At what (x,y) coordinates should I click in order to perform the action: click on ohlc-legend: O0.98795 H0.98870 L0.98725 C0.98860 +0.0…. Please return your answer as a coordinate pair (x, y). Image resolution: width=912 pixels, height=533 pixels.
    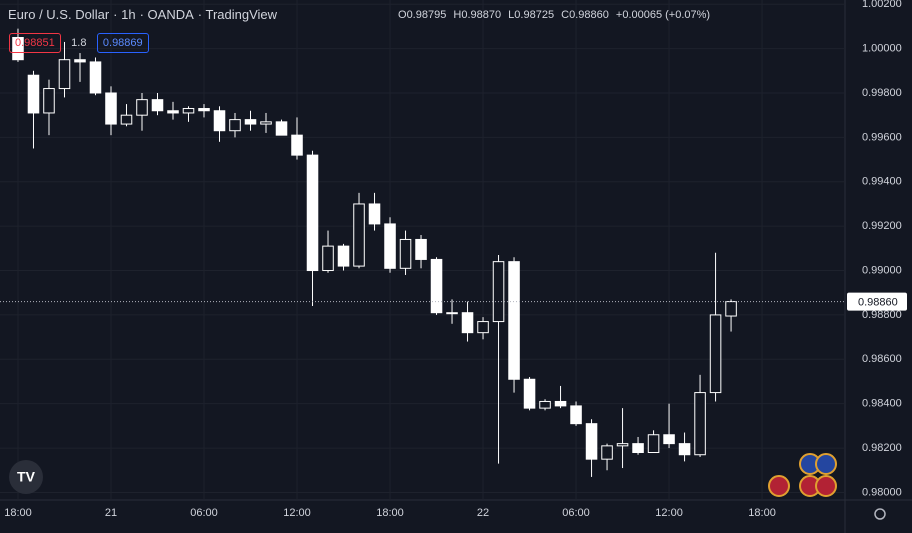
    Looking at the image, I should click on (556, 15).